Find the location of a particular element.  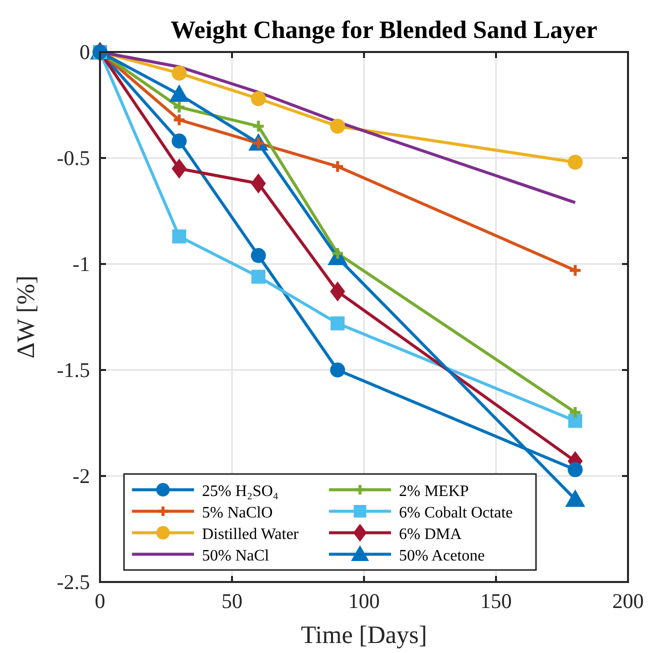

x-tick-label: 100 is located at coordinates (364, 601).